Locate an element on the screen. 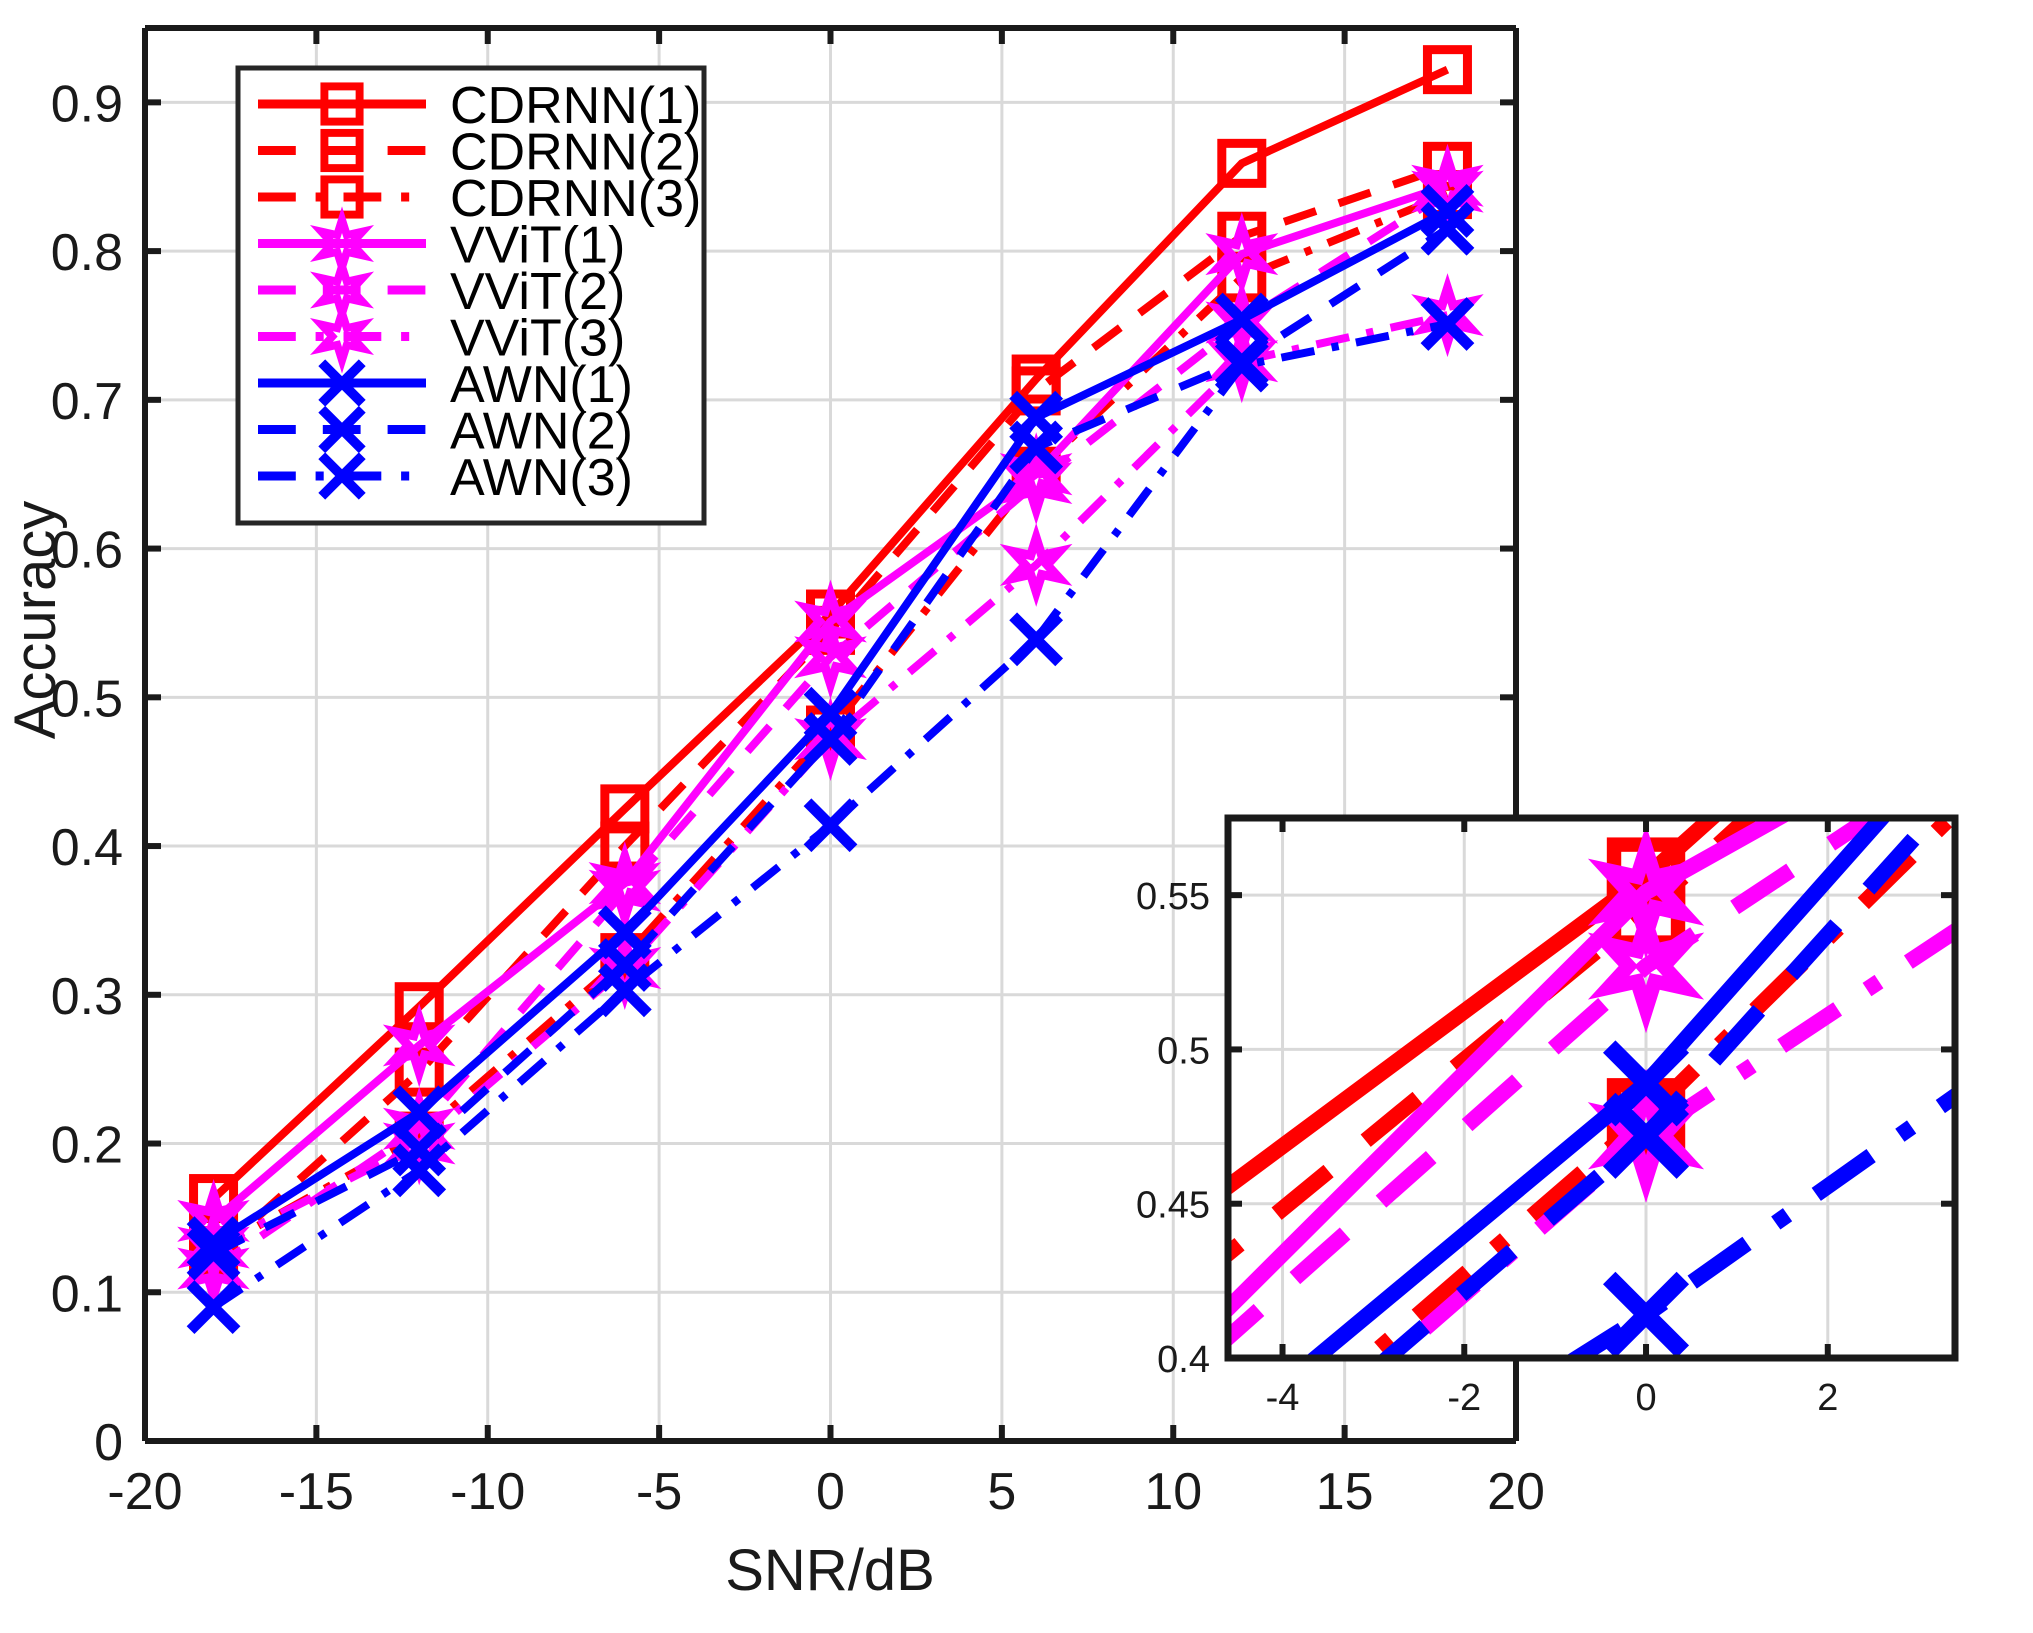 This screenshot has height=1633, width=2033. inset-series-vvit2 is located at coordinates (1556, 1083).